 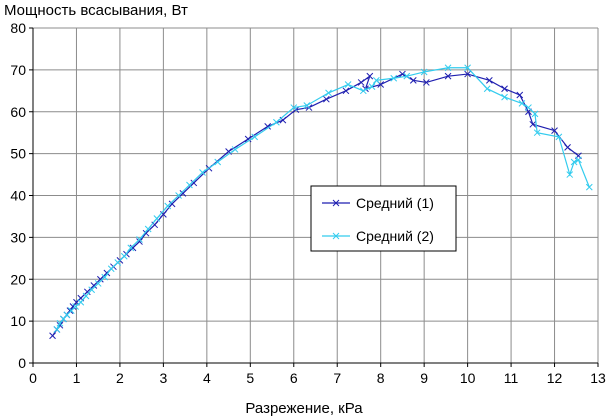 I want to click on legend-item-1: Средний (1), so click(x=378, y=203).